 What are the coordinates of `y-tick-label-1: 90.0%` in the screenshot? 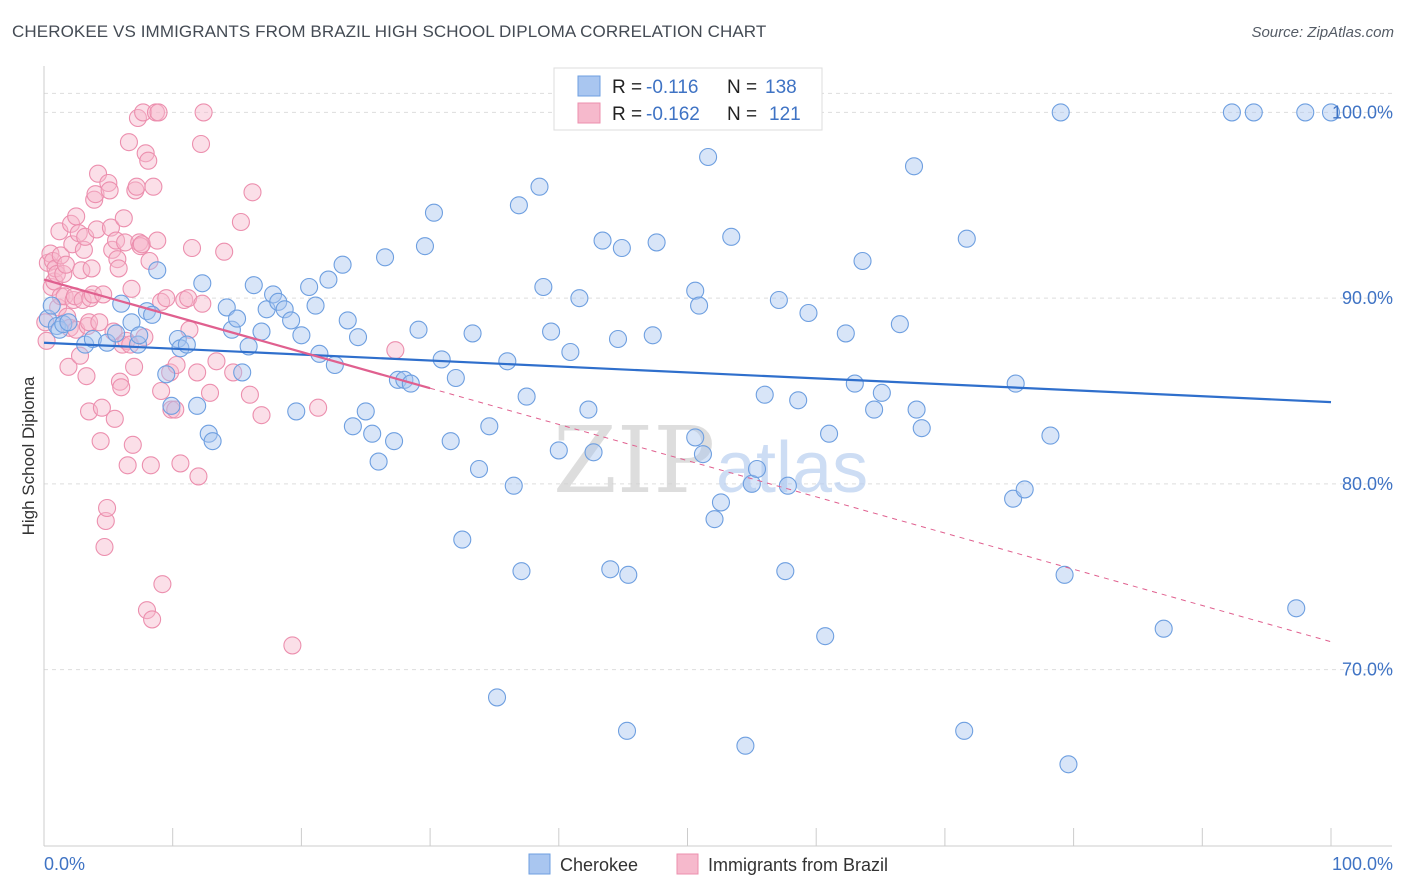 It's located at (1367, 298).